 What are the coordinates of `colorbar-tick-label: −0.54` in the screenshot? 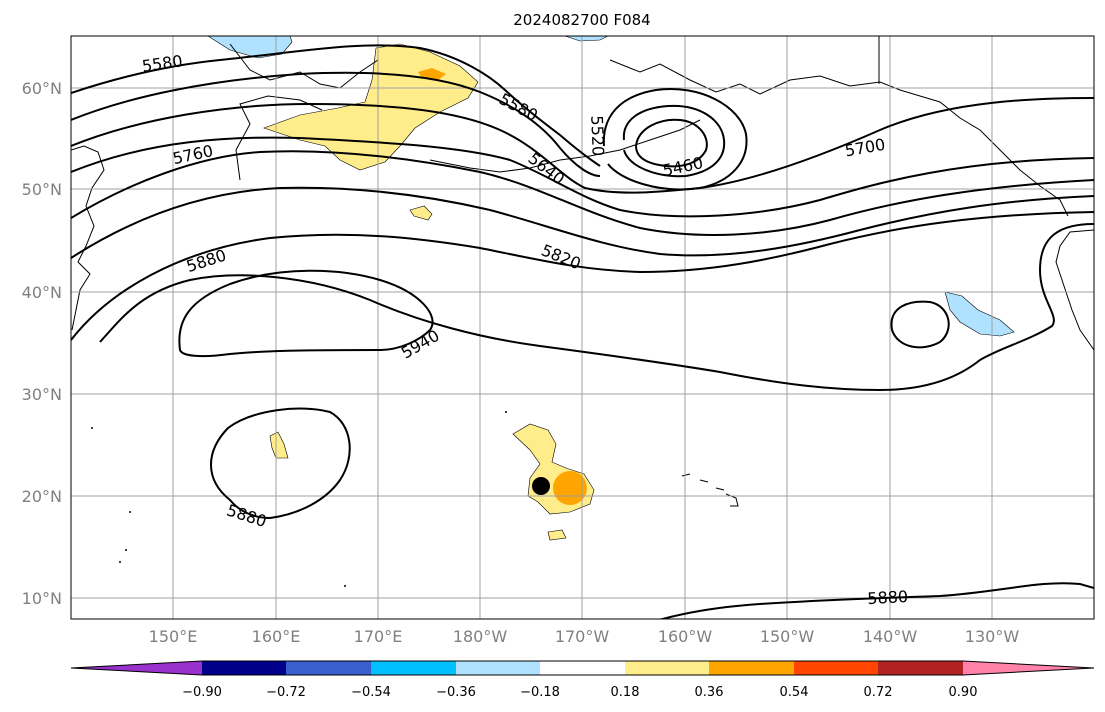 It's located at (371, 692).